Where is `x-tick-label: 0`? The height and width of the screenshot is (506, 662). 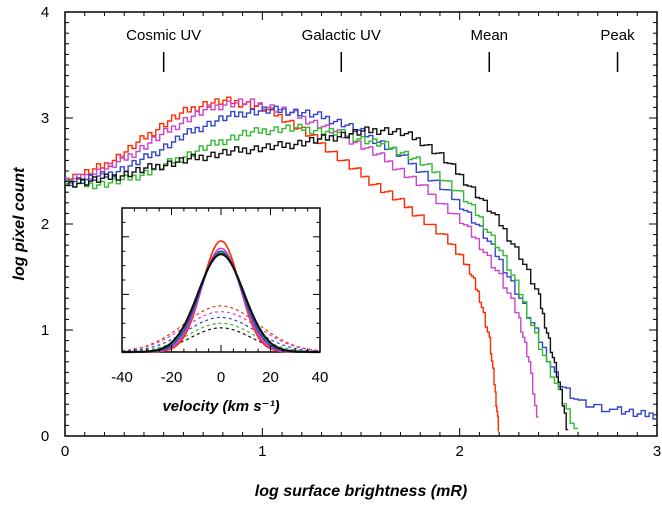 x-tick-label: 0 is located at coordinates (65, 451).